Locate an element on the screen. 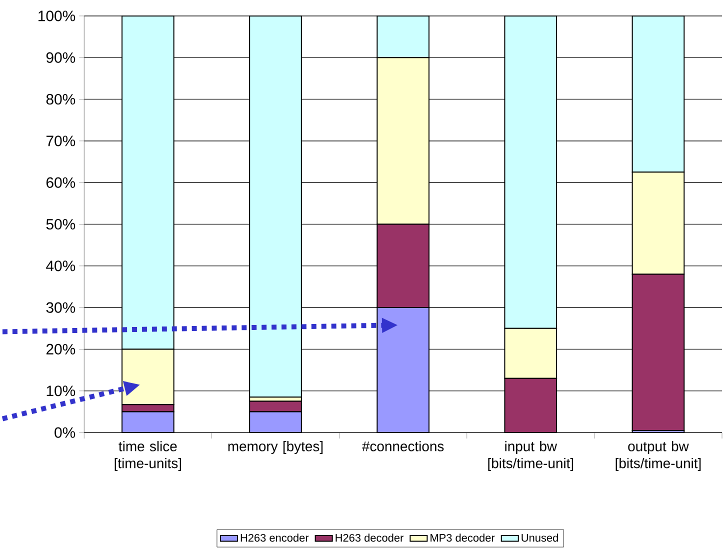  legend-label: H263 encoder is located at coordinates (274, 538).